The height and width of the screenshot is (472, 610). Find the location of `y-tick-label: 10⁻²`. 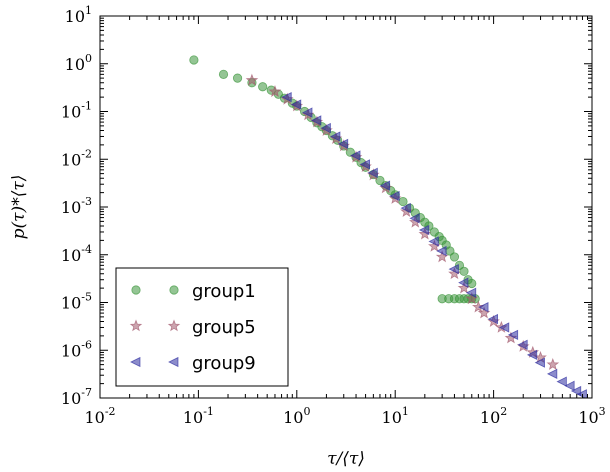

y-tick-label: 10⁻² is located at coordinates (76, 158).